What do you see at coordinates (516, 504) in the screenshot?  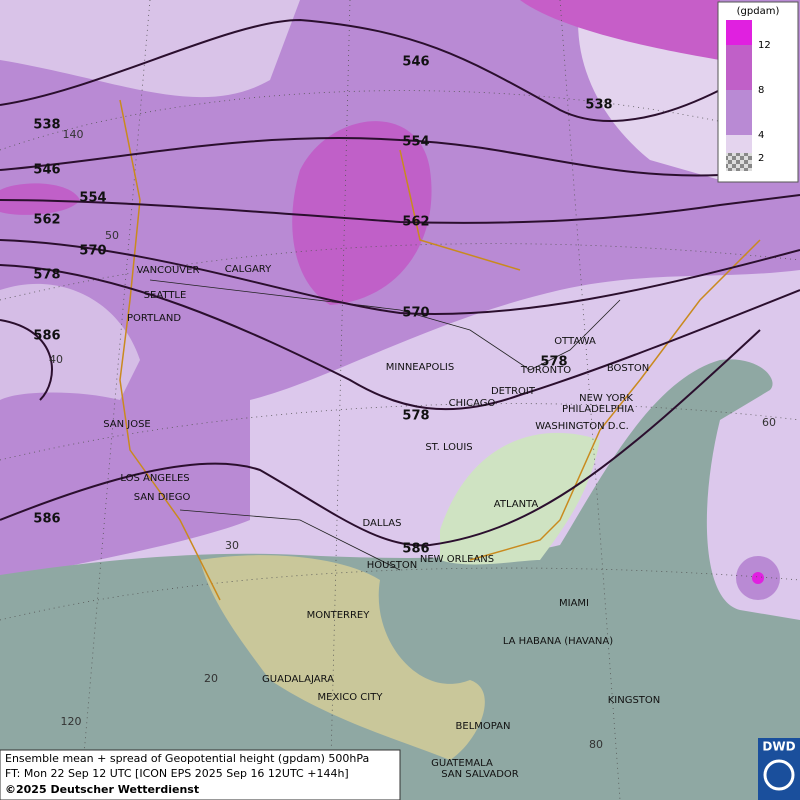 I see `city-label: ATLANTA` at bounding box center [516, 504].